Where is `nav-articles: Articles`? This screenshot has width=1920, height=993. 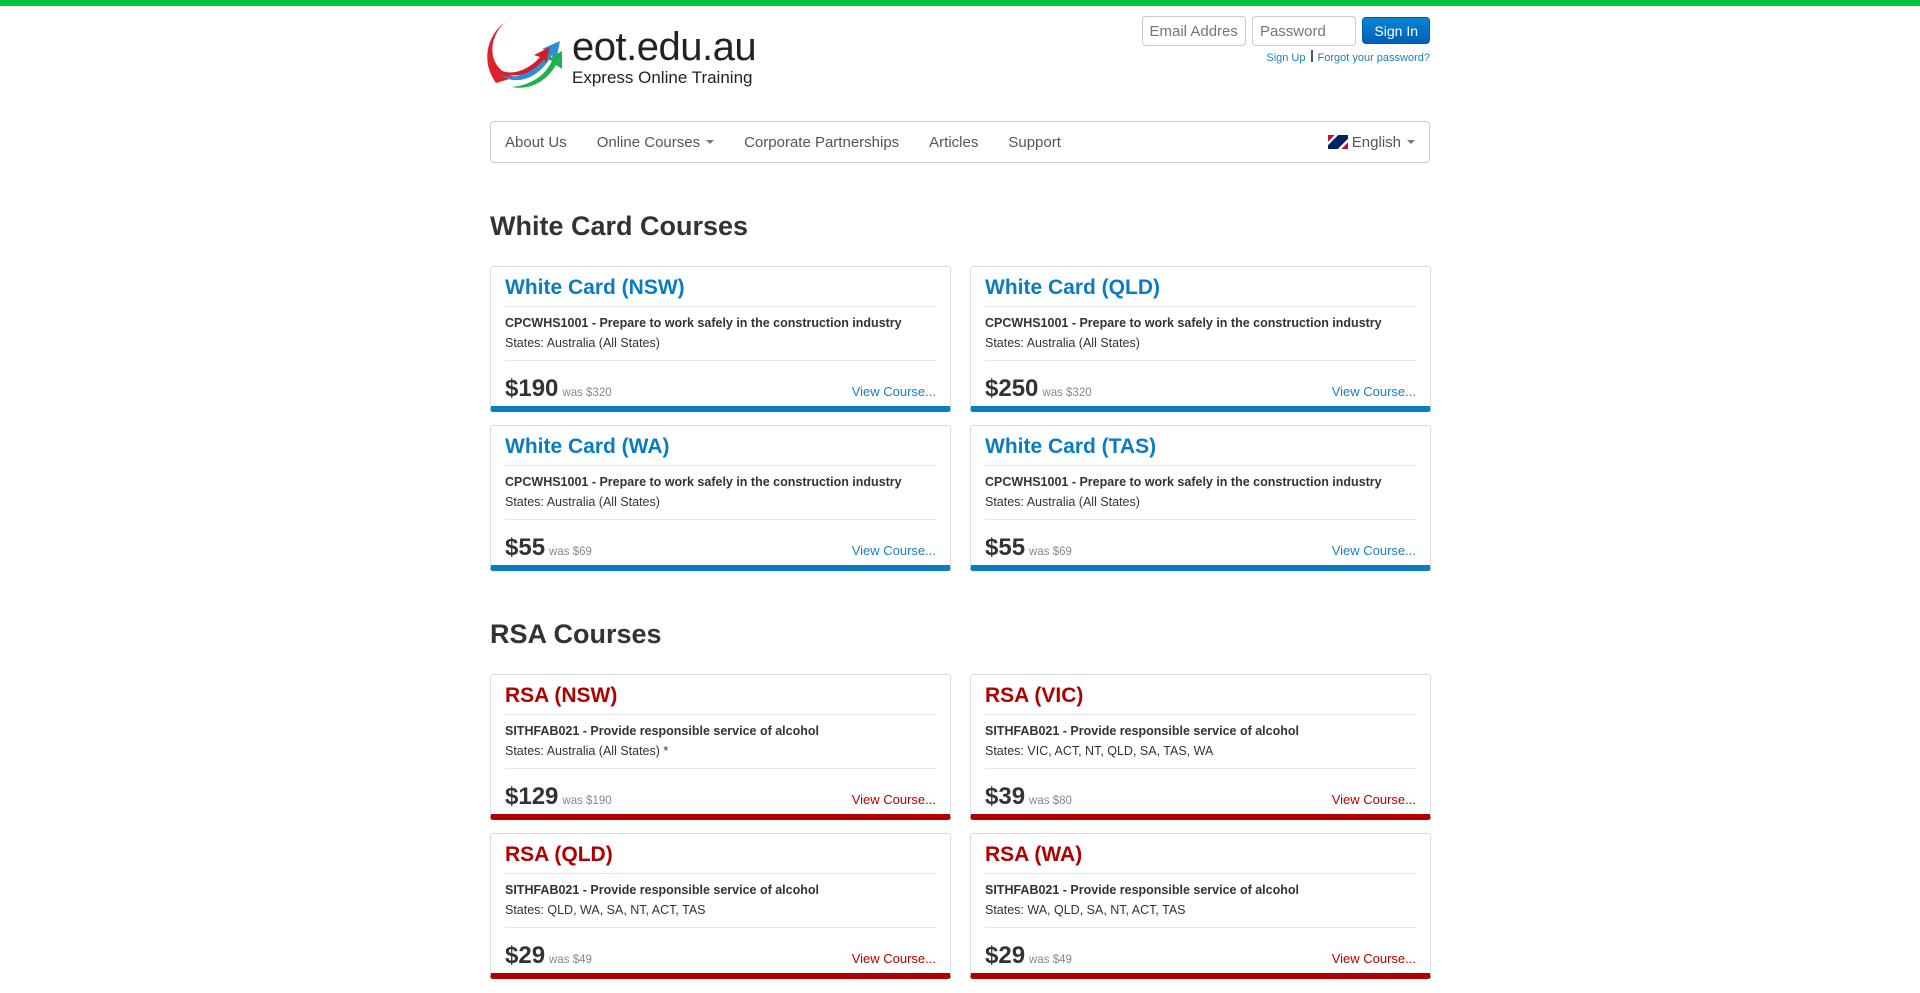 nav-articles: Articles is located at coordinates (954, 142).